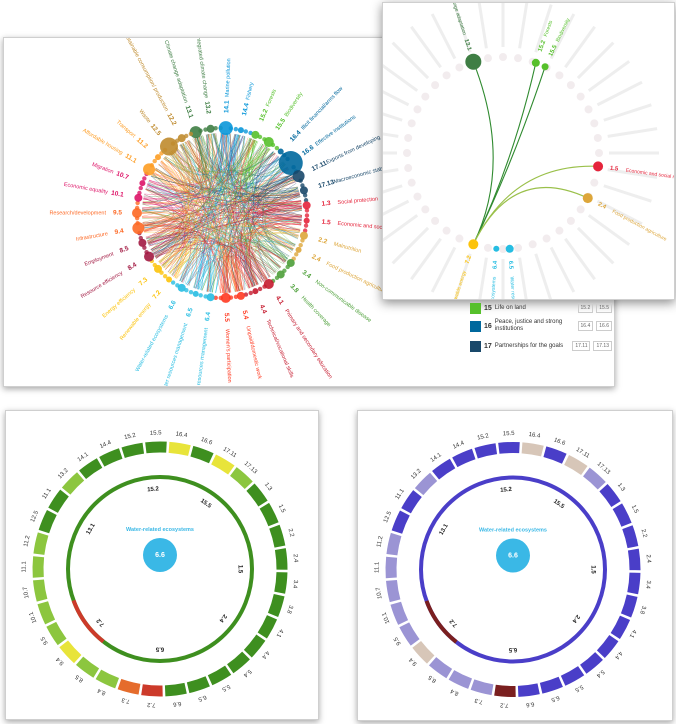  I want to click on outer-ring-label: 1.3, so click(268, 487).